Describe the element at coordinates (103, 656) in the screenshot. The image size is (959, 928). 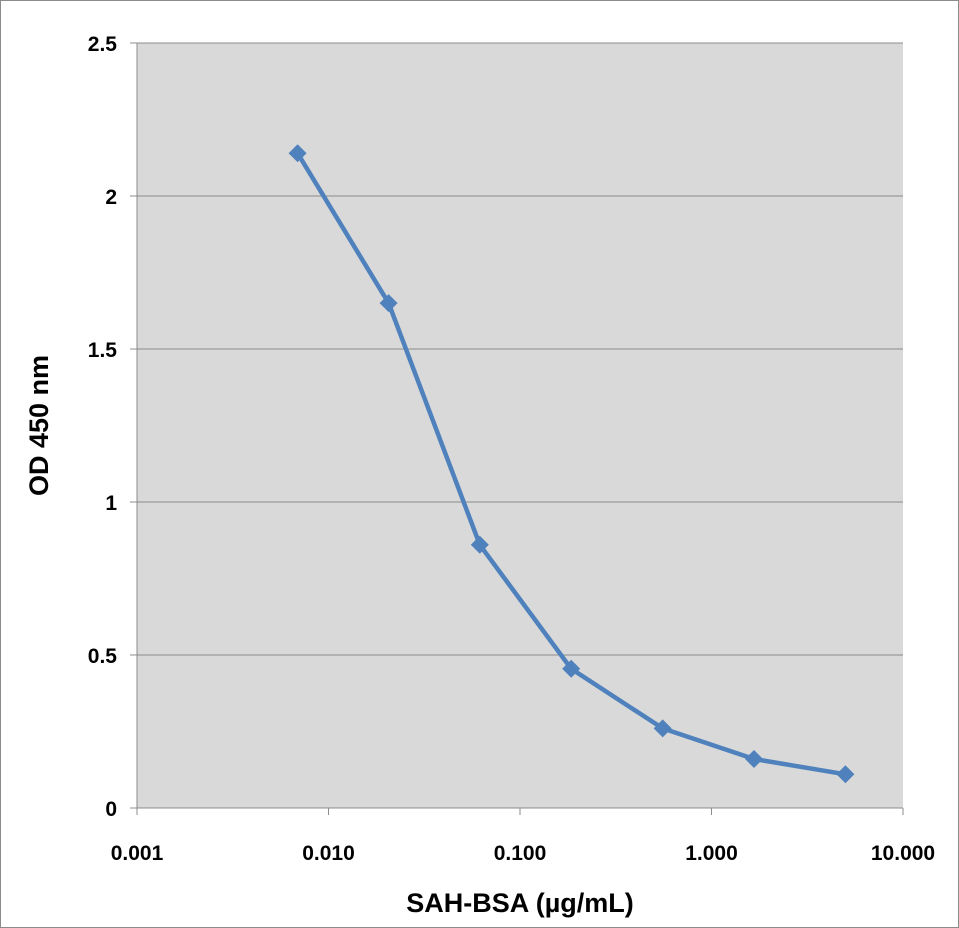
I see `y-tick-label: 0.5` at that location.